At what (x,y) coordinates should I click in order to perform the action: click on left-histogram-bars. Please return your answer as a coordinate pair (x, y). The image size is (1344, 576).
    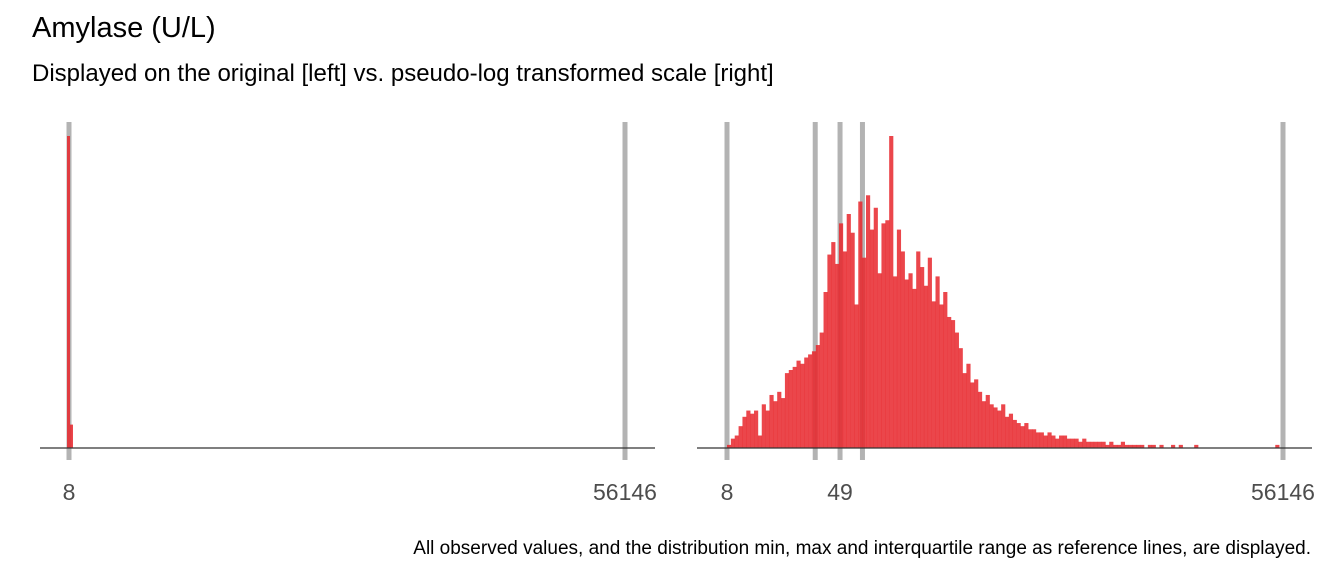
    Looking at the image, I should click on (70, 292).